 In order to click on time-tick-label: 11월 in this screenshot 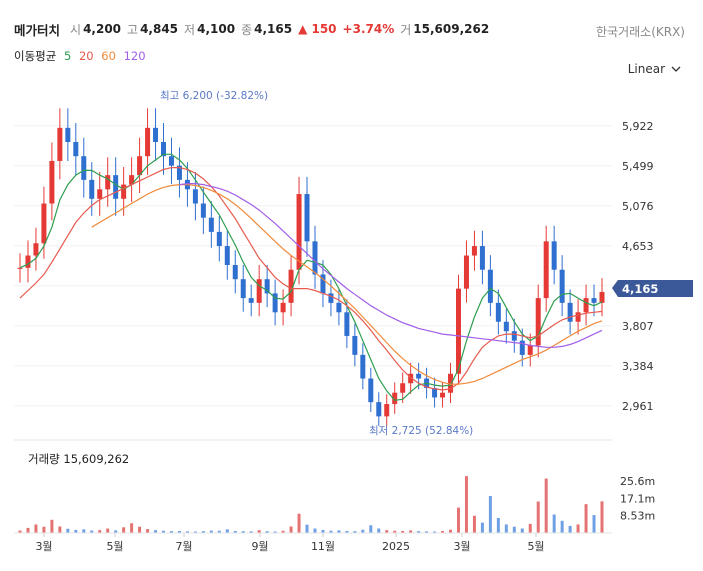, I will do `click(323, 546)`.